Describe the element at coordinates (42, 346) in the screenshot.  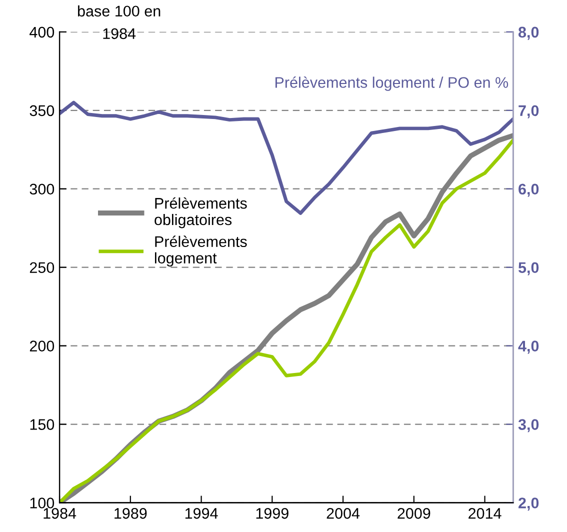
I see `y-tick-label: 200` at that location.